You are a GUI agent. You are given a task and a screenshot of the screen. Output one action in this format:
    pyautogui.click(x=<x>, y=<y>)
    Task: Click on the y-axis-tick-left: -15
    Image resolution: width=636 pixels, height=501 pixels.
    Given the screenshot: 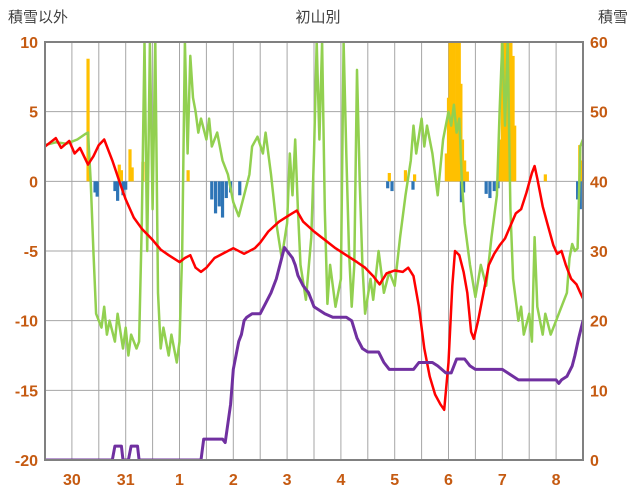 What is the action you would take?
    pyautogui.click(x=26, y=391)
    